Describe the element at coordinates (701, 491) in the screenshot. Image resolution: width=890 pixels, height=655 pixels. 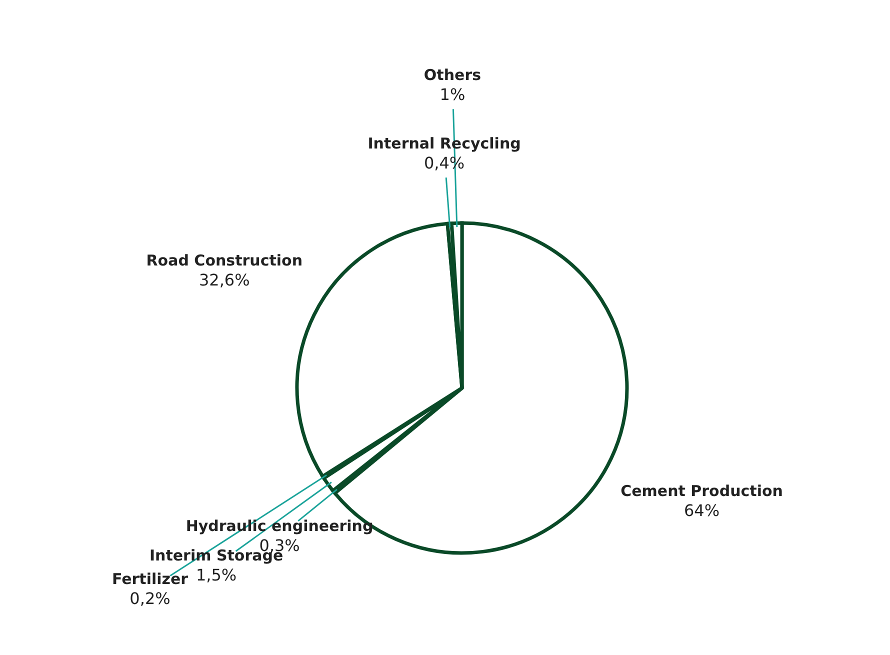
I see `slice-label: Cement Production` at that location.